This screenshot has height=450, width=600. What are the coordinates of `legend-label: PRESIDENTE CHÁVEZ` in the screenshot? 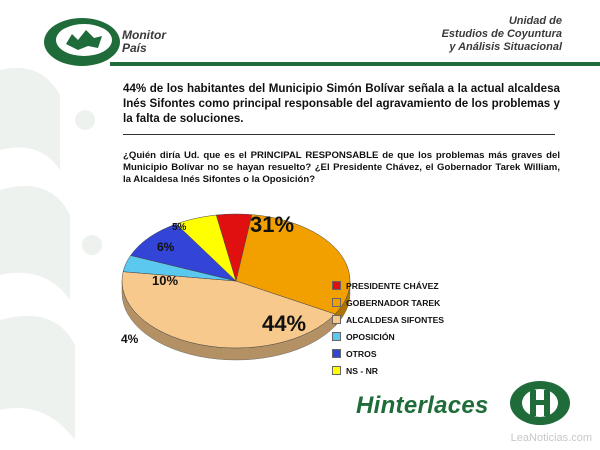 It's located at (392, 285).